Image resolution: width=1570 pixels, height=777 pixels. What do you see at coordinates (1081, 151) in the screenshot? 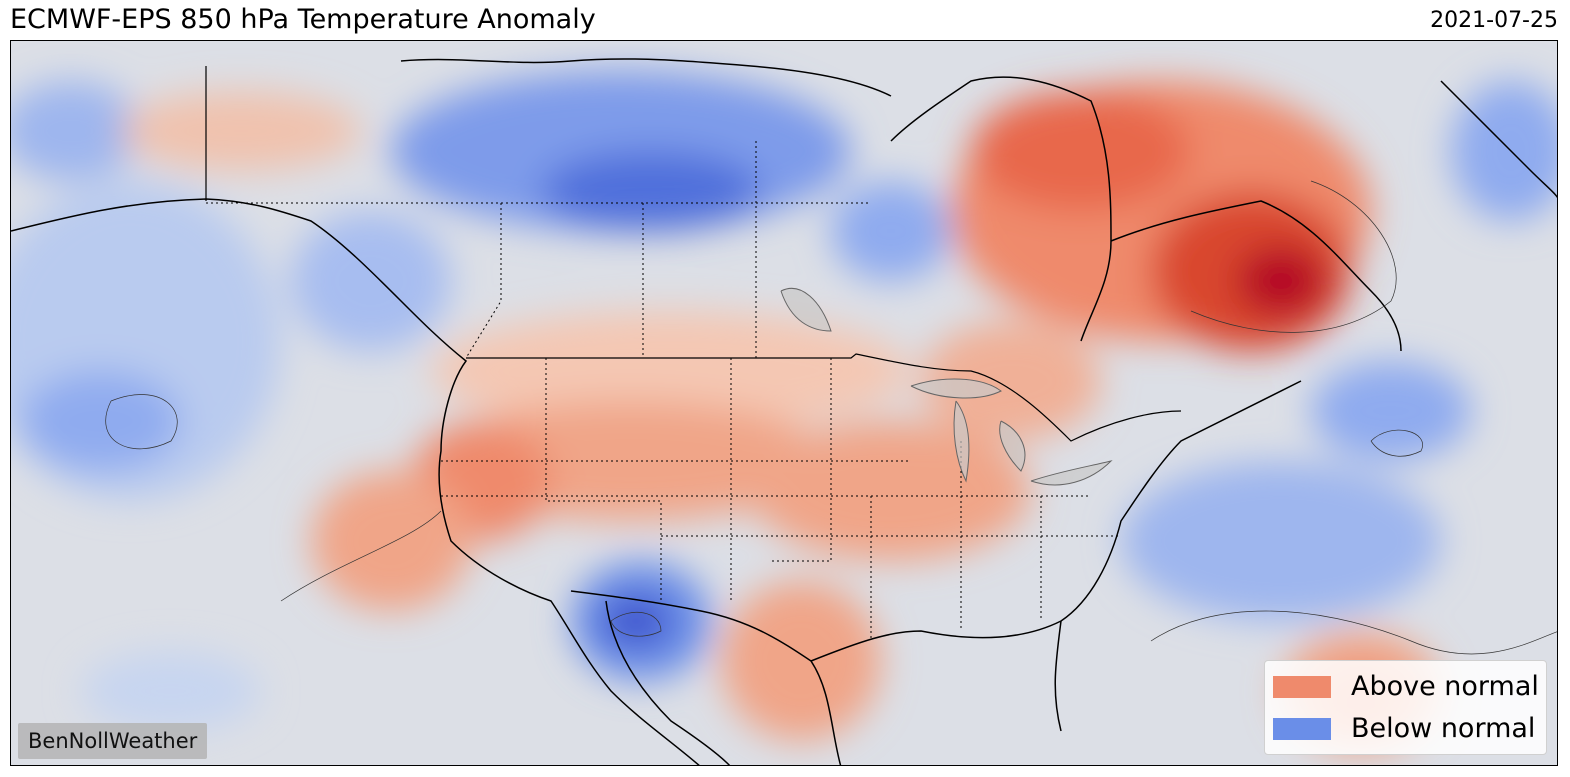
I see `warm-region-baffin` at bounding box center [1081, 151].